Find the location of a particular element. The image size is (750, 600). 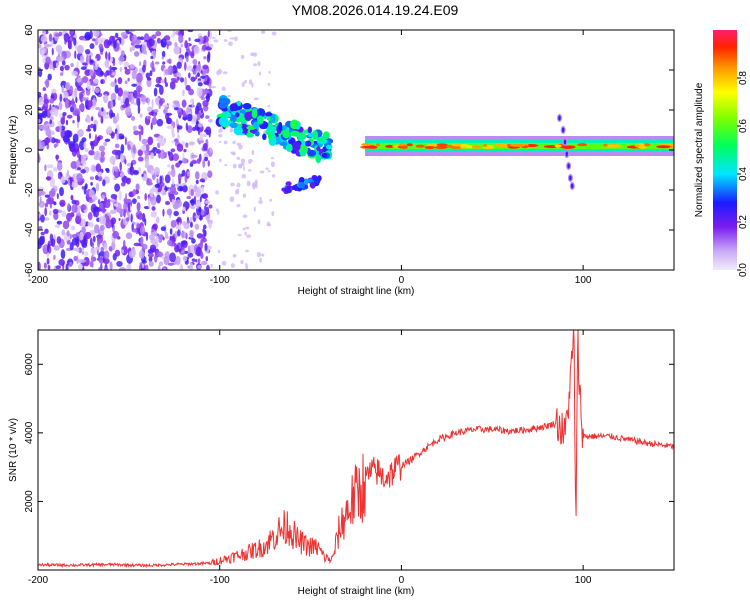

snr-y-axis-label: SNR (10 * v/v) is located at coordinates (13, 450).